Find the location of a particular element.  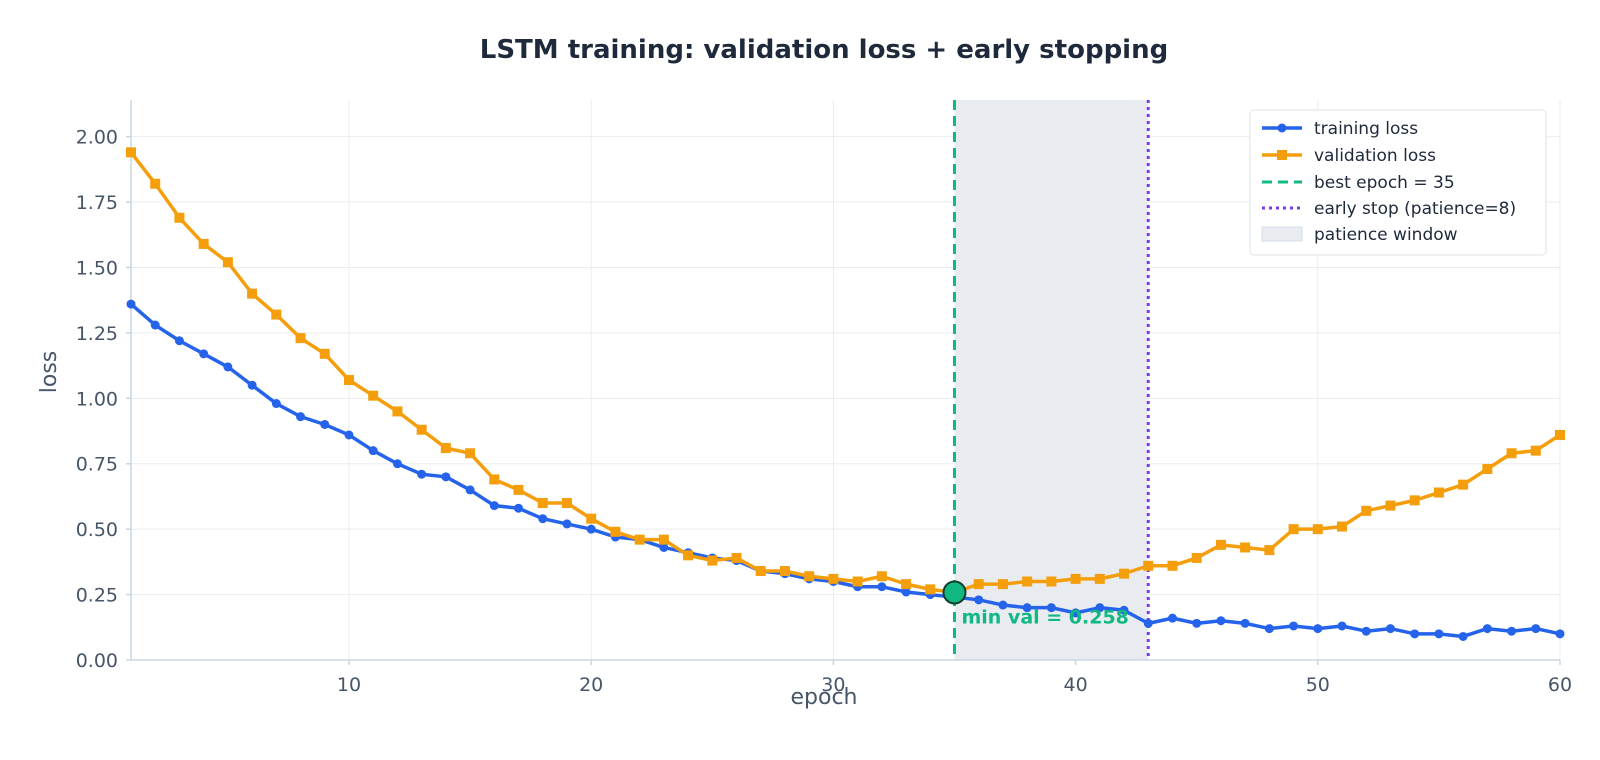

x-axis-label: epoch is located at coordinates (824, 697).